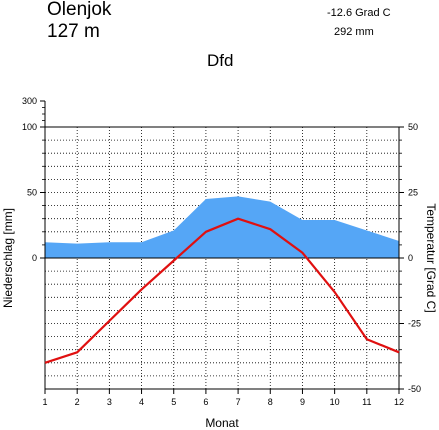 The width and height of the screenshot is (439, 430). I want to click on month-tick-label: 7, so click(238, 402).